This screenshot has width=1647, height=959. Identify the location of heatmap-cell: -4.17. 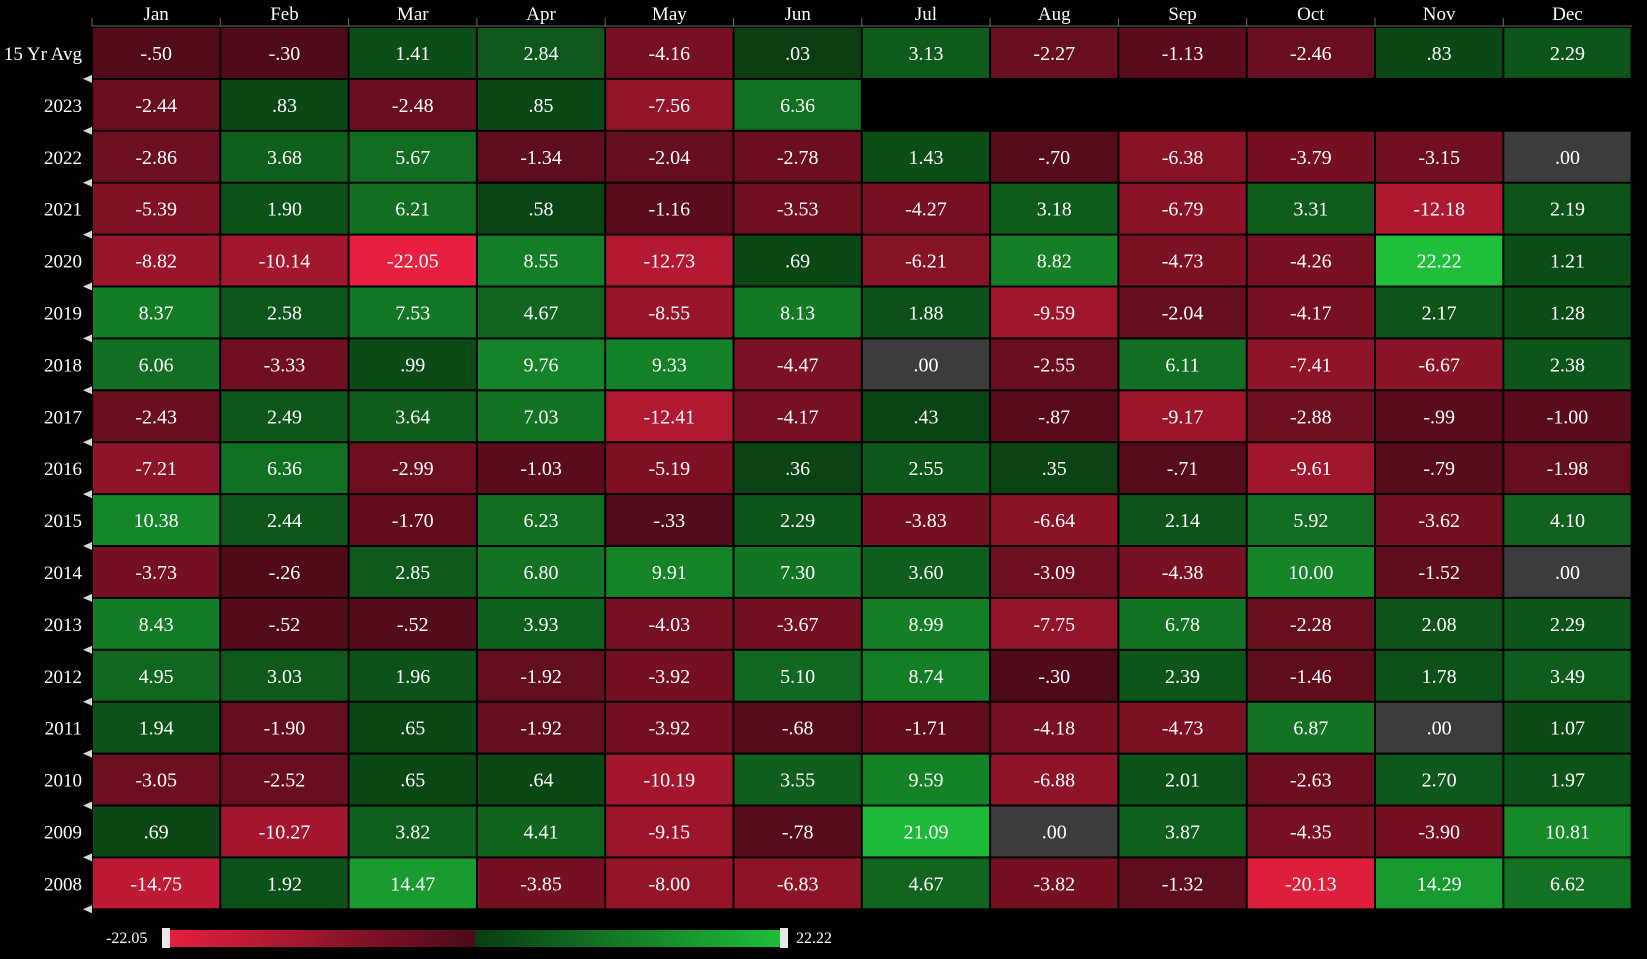
(1310, 312).